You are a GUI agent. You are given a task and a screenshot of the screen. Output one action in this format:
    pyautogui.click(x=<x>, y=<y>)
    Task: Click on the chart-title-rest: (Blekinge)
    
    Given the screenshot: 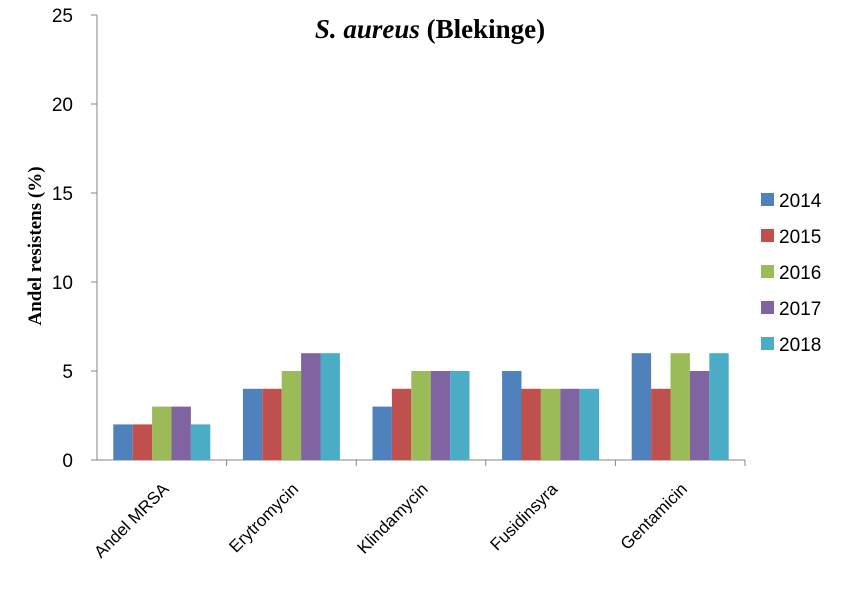 What is the action you would take?
    pyautogui.click(x=486, y=29)
    